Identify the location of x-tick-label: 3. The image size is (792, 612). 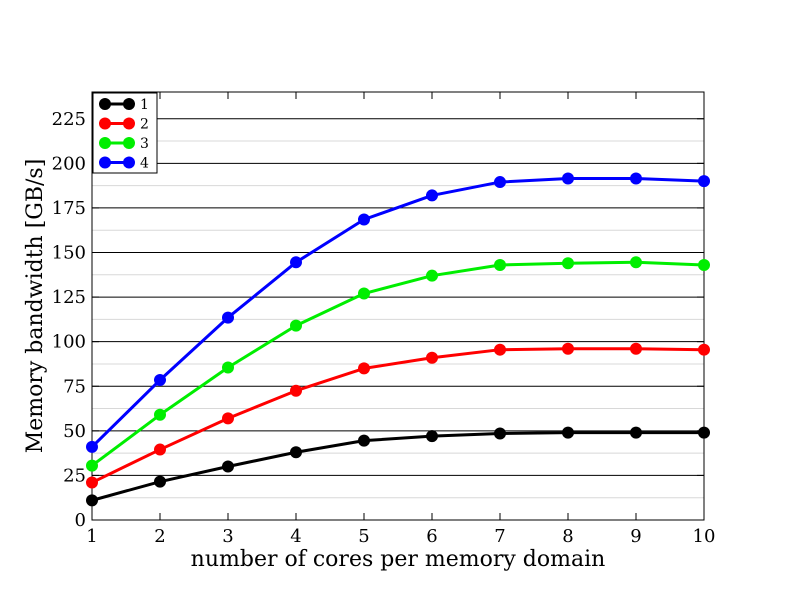
(227, 536).